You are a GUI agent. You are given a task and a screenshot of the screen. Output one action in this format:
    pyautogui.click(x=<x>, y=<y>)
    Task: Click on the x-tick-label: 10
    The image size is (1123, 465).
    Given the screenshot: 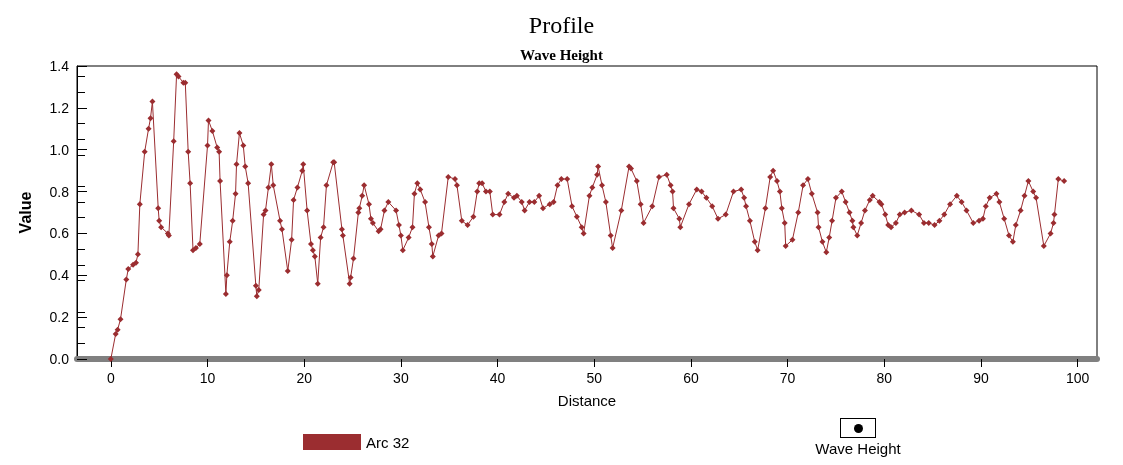 What is the action you would take?
    pyautogui.click(x=207, y=378)
    